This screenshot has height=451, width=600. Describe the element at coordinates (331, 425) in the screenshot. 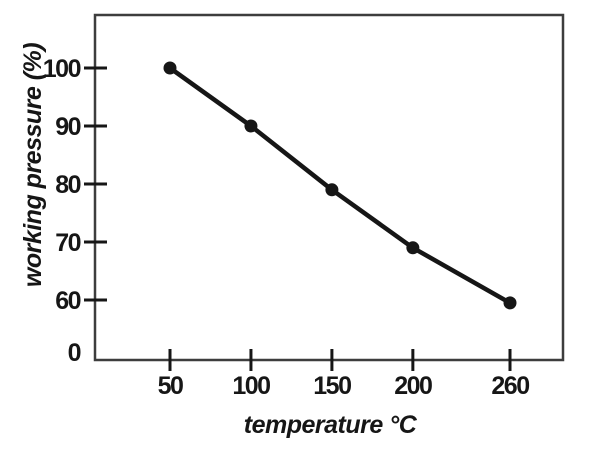

I see `x-axis-title: temperature °C` at that location.